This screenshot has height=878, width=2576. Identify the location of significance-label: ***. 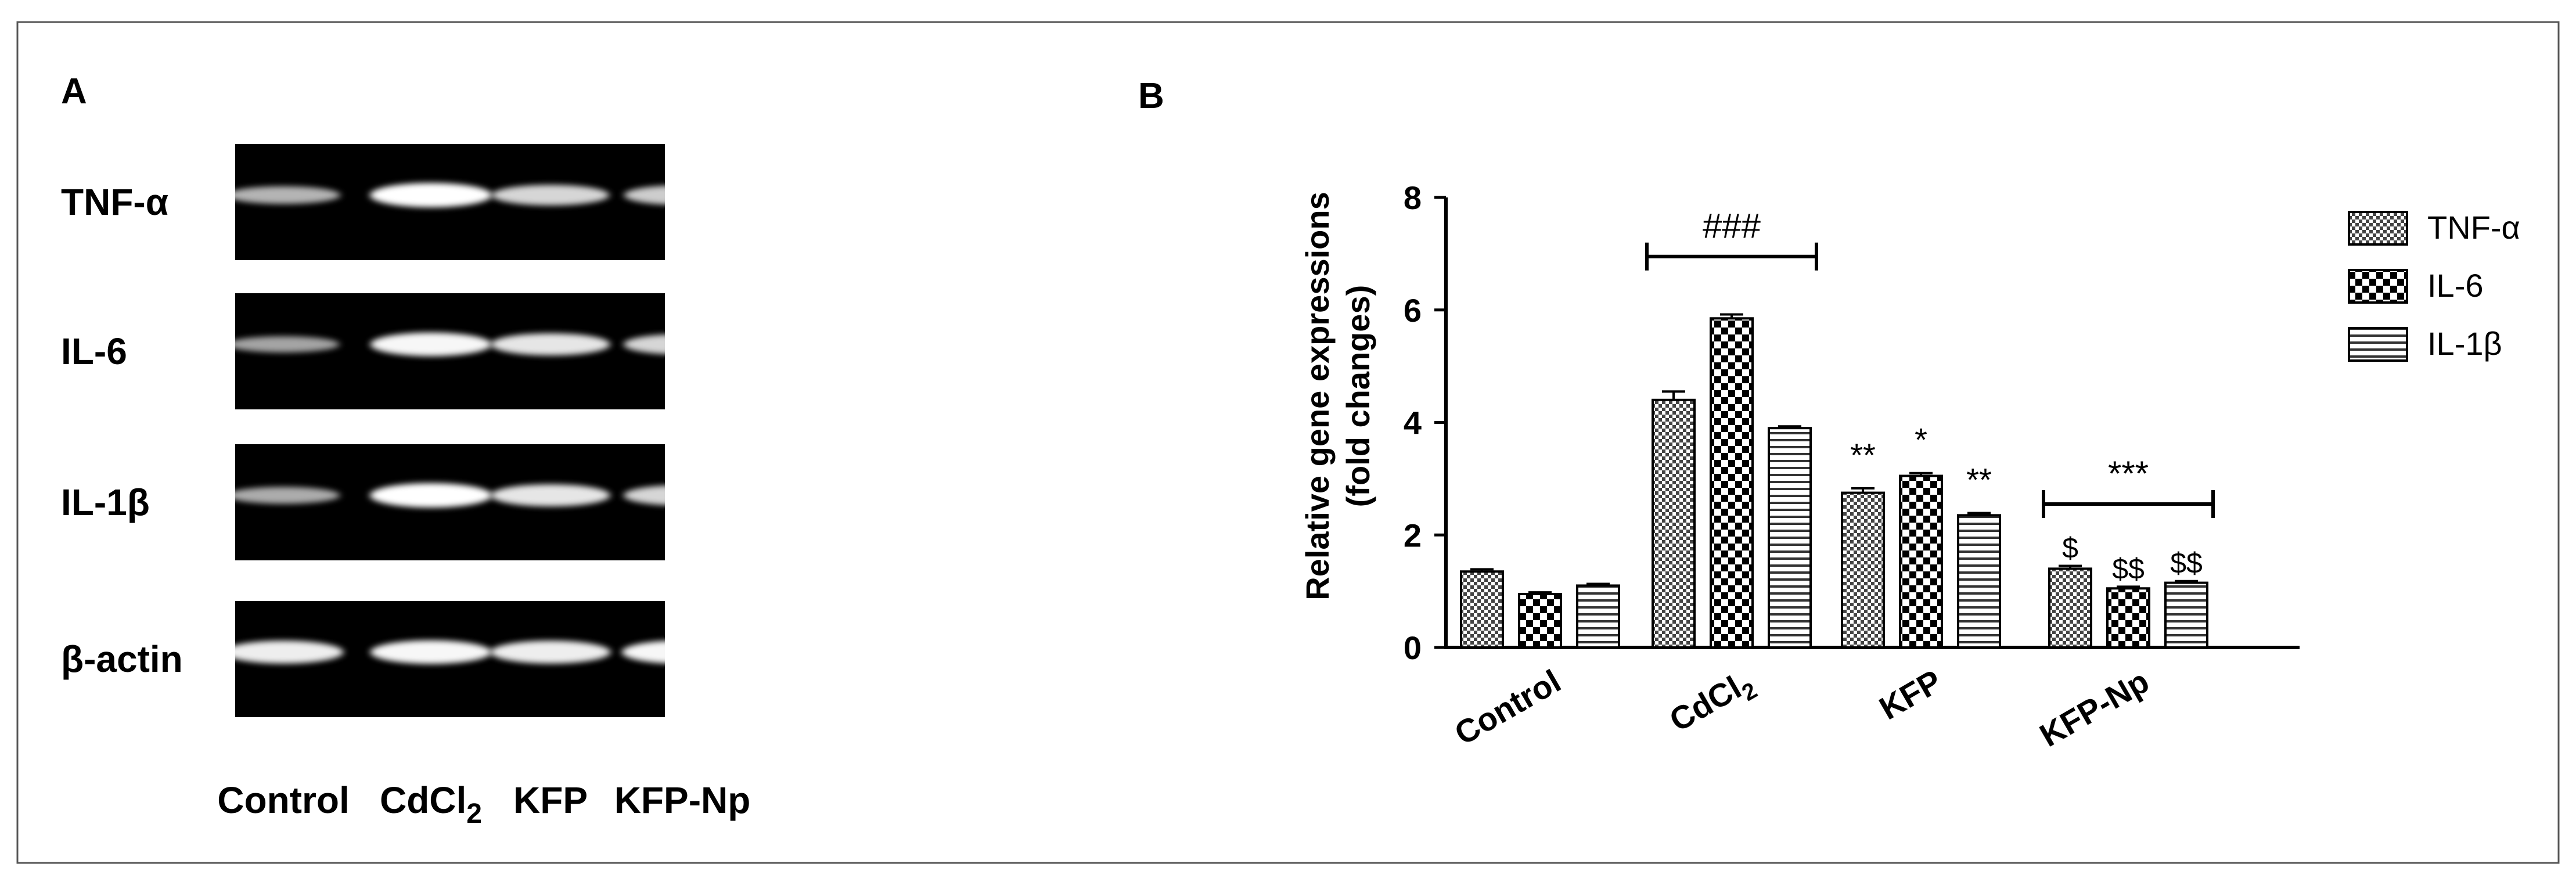
(2128, 473).